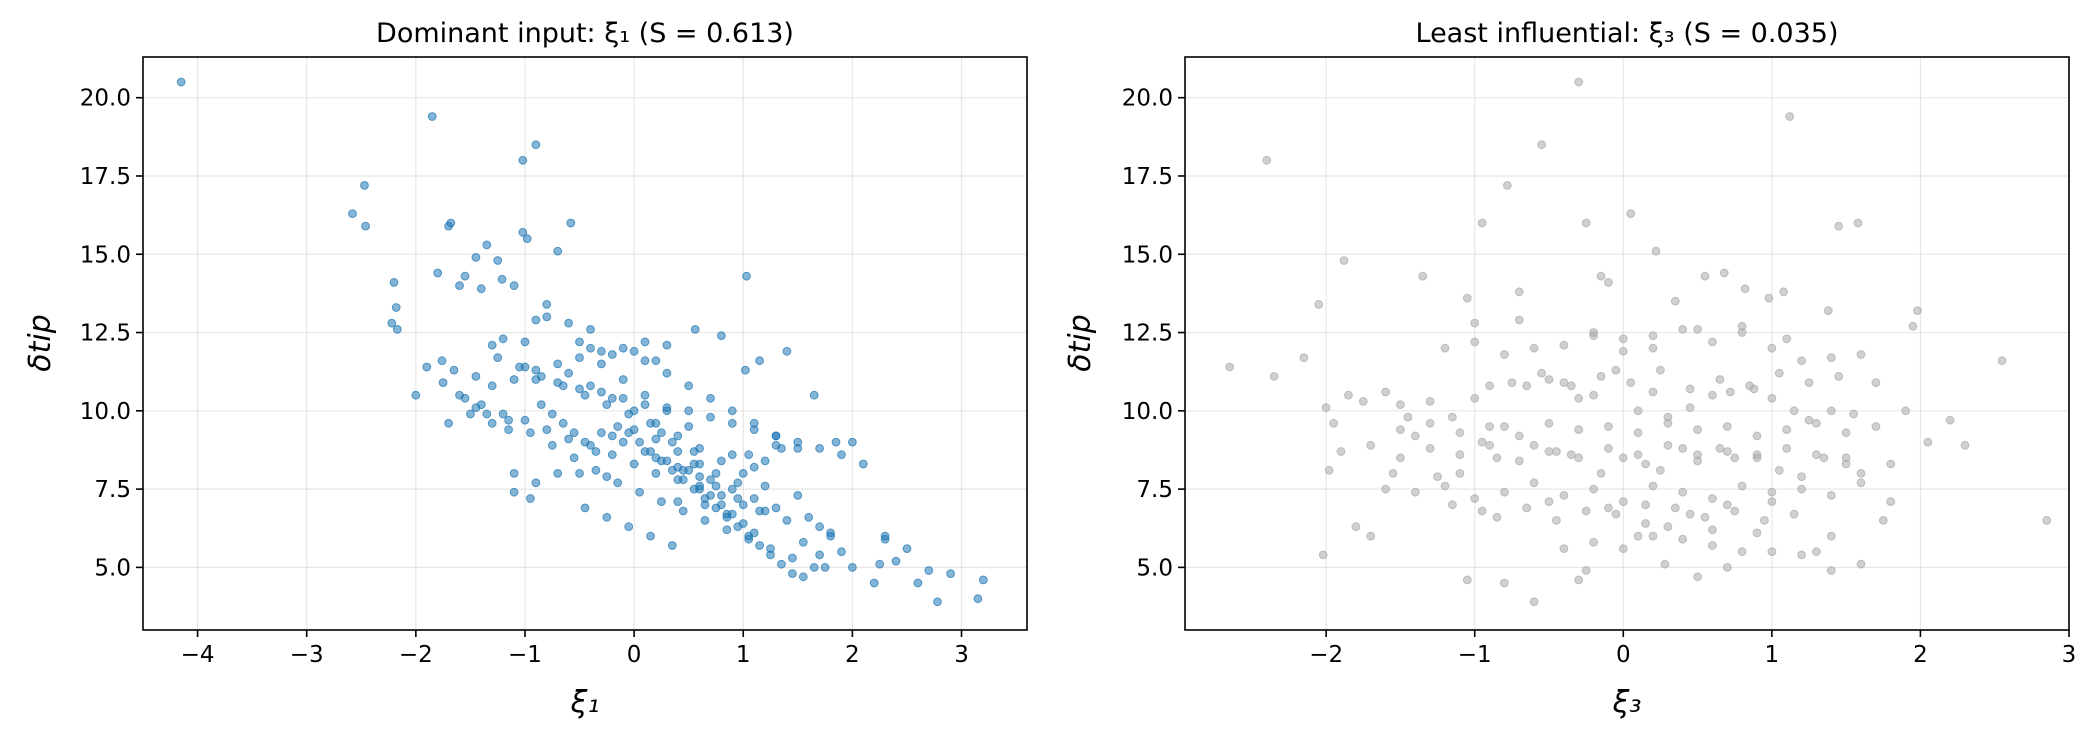  I want to click on right-plot-y-axis-label: δtip, so click(1080, 343).